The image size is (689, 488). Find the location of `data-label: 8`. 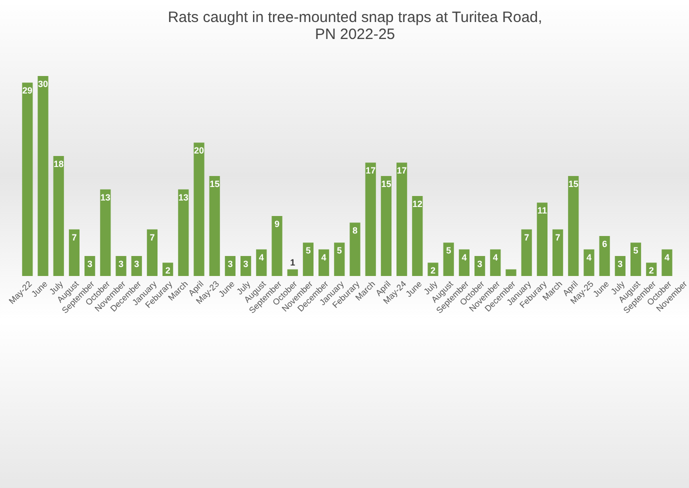

data-label: 8 is located at coordinates (355, 231).